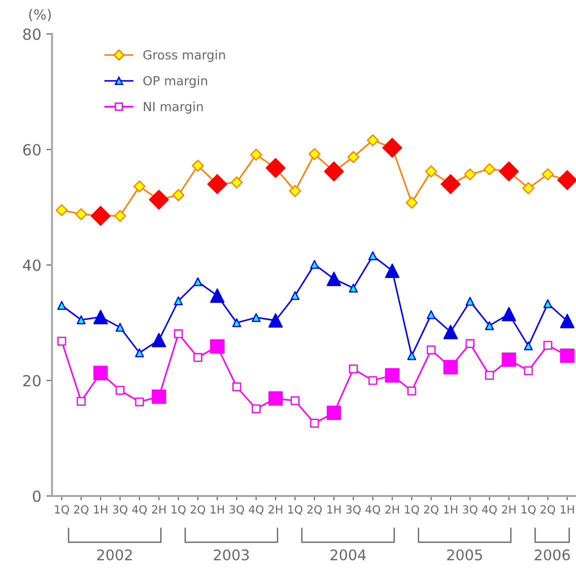 The image size is (576, 580). I want to click on text: 2005, so click(464, 554).